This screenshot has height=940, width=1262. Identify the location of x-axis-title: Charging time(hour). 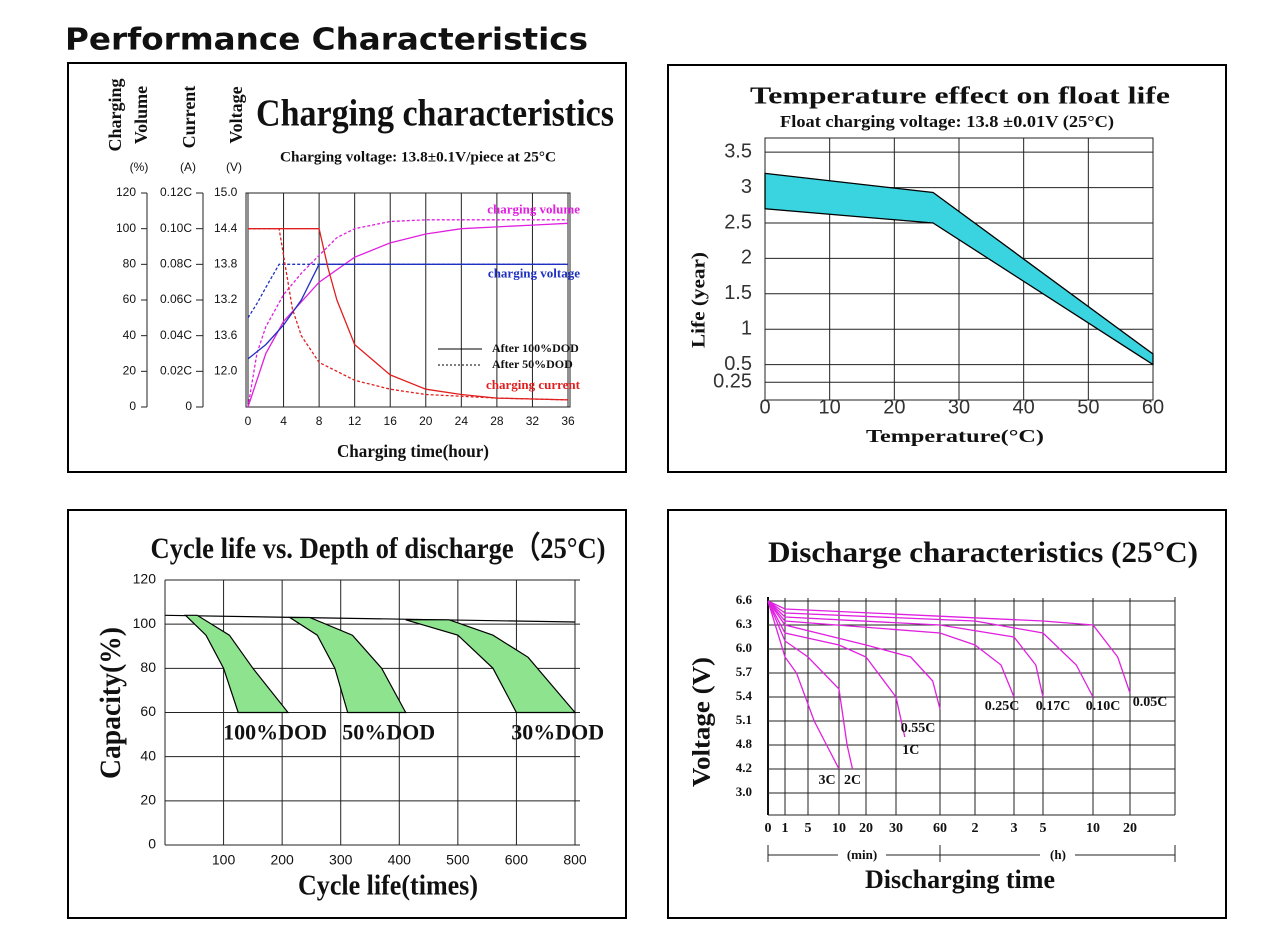
(413, 451).